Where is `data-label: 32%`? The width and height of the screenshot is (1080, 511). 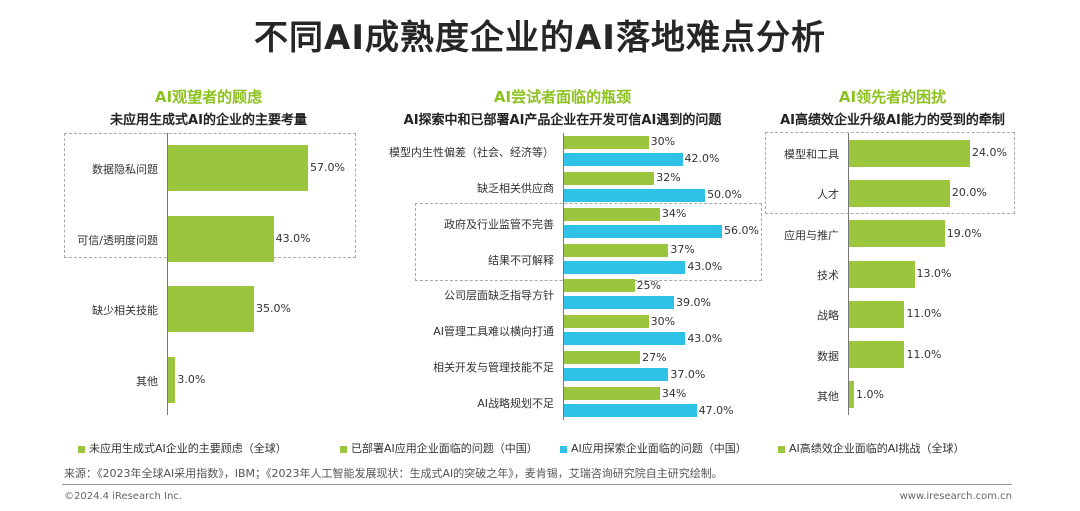 data-label: 32% is located at coordinates (668, 178).